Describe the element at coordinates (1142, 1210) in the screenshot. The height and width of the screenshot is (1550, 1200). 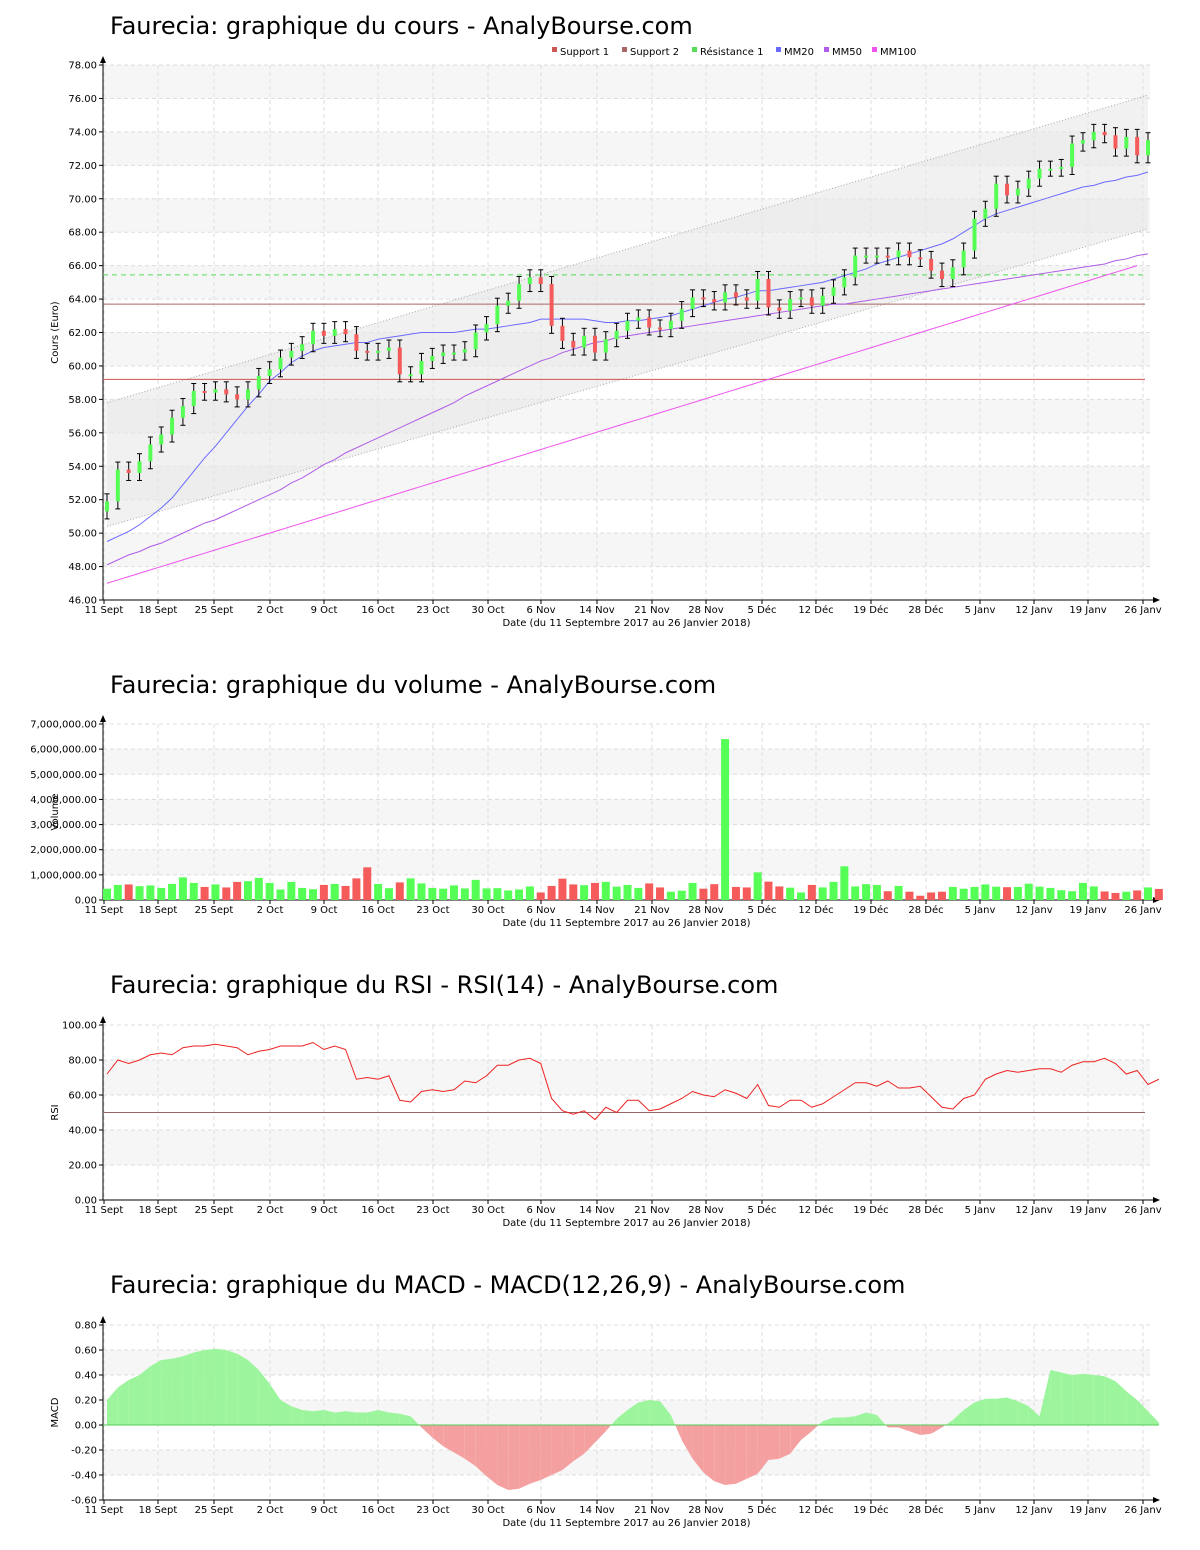
I see `rsi-xtick-label: 26 Janv` at that location.